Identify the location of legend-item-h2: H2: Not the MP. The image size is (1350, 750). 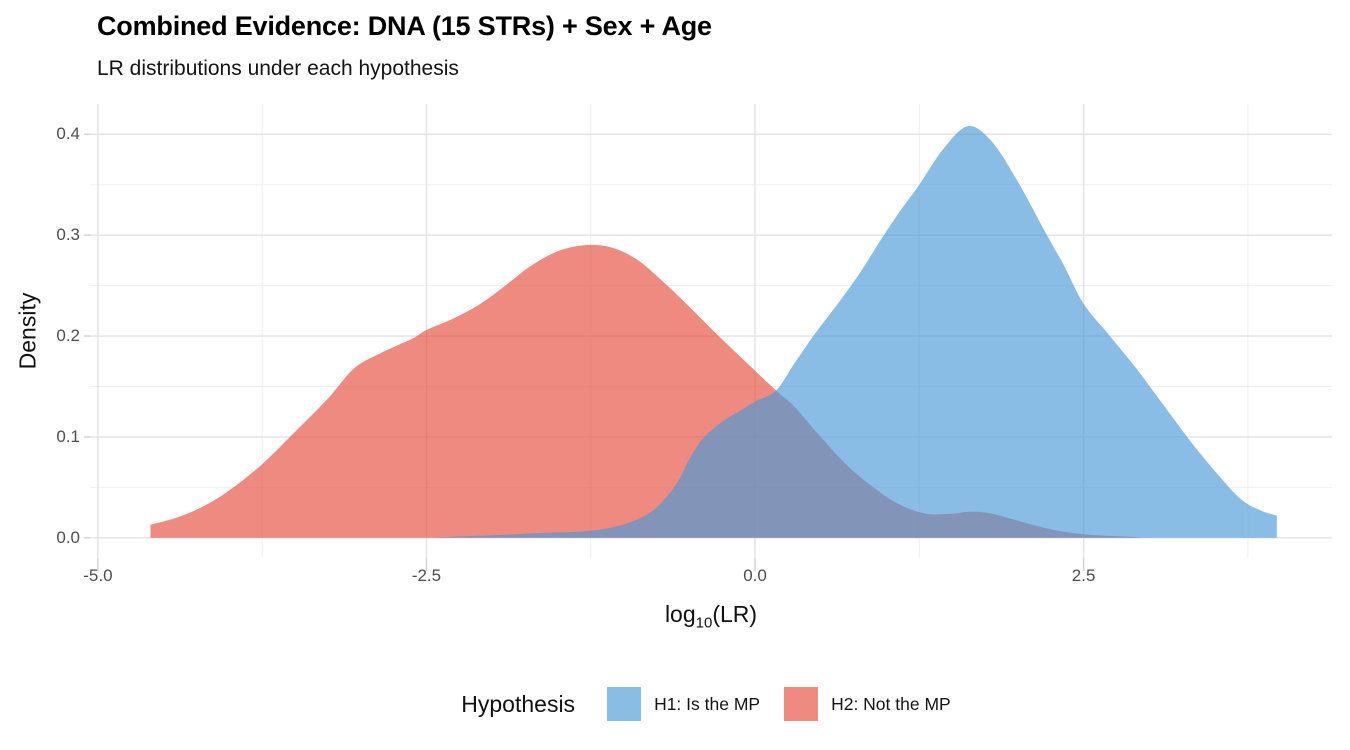
(867, 704).